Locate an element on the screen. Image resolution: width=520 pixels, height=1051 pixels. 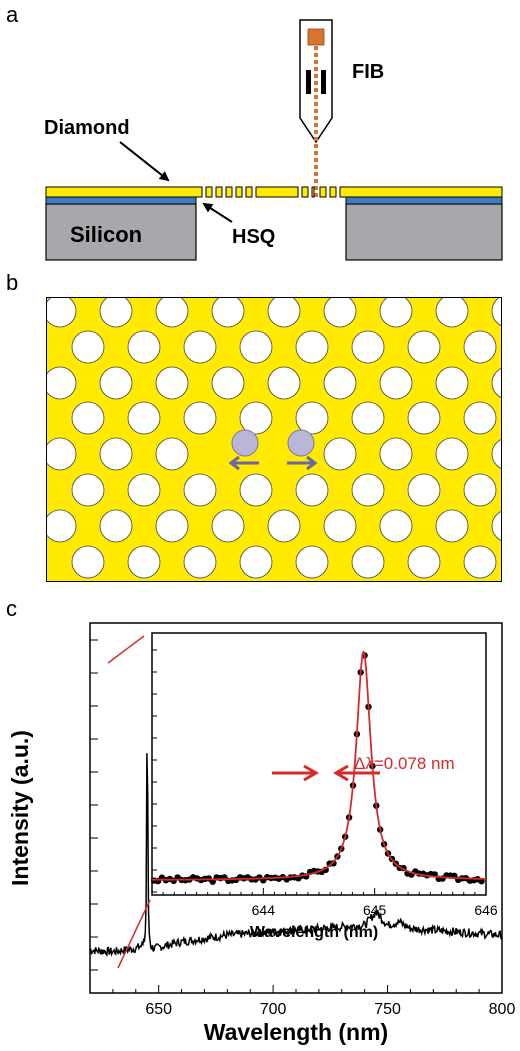
inset-x-tick-label: 644 is located at coordinates (264, 910).